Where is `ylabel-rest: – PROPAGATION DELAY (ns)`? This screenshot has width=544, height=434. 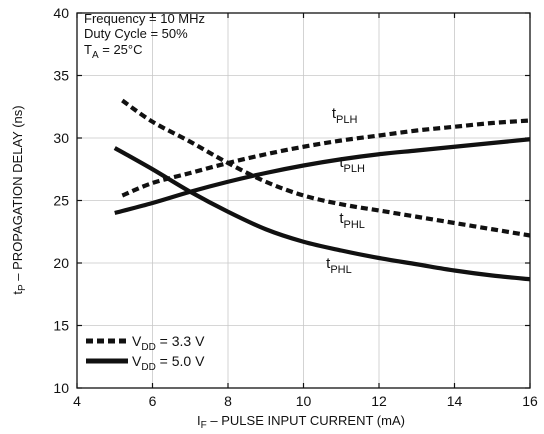 ylabel-rest: – PROPAGATION DELAY (ns) is located at coordinates (17, 194).